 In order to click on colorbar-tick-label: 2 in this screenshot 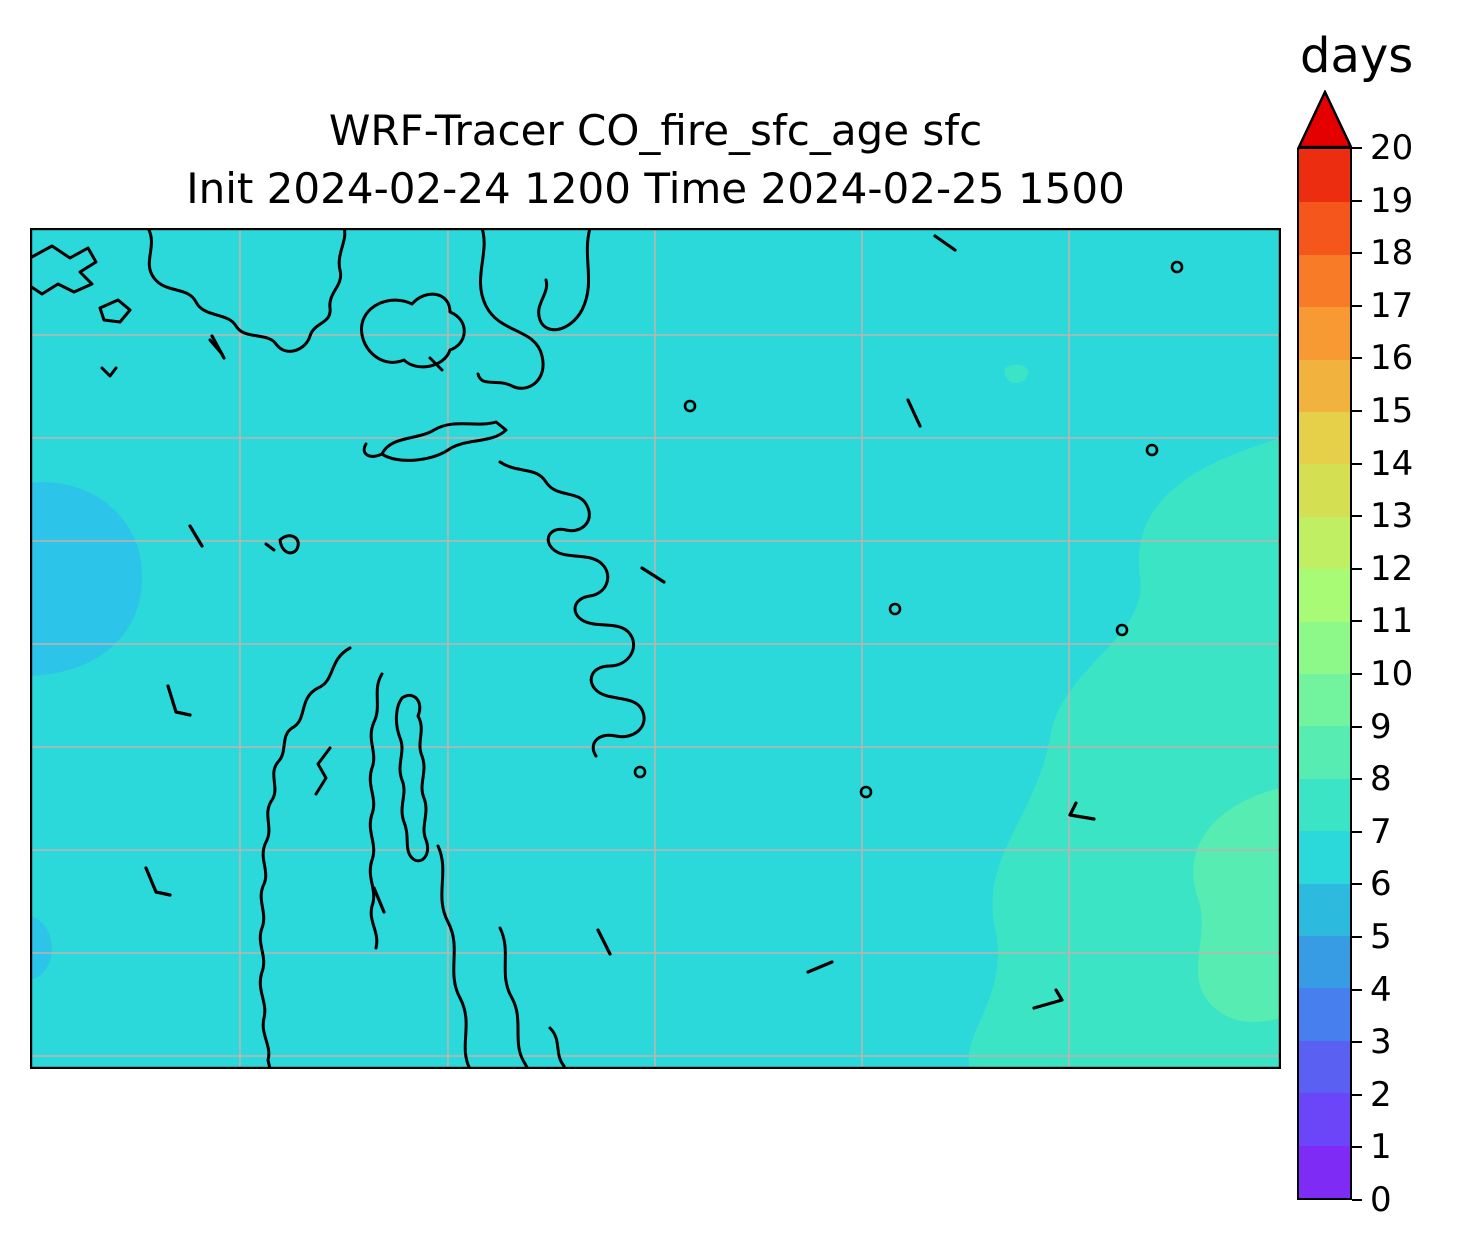, I will do `click(1381, 1094)`.